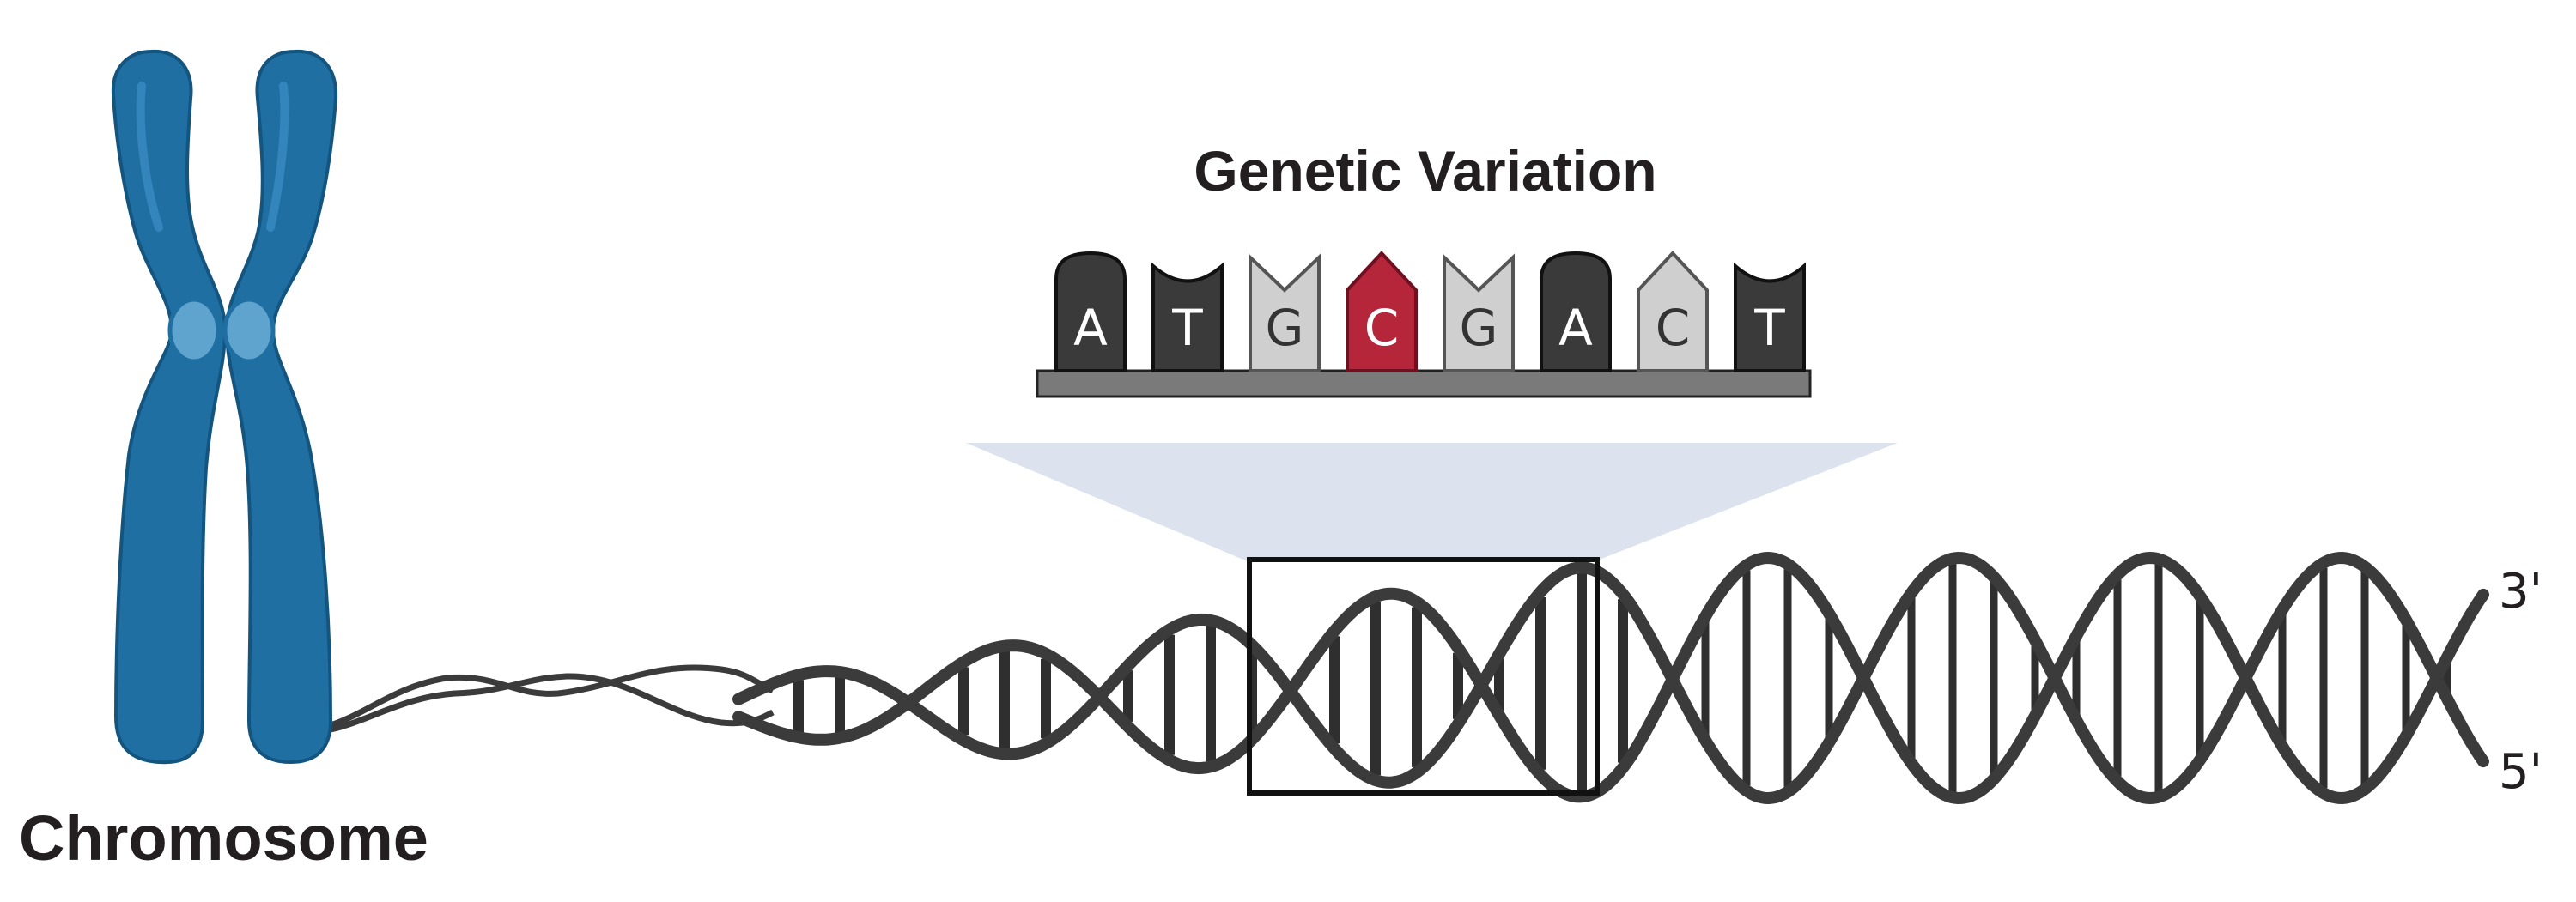  Describe the element at coordinates (194, 331) in the screenshot. I see `centromere-left` at that location.